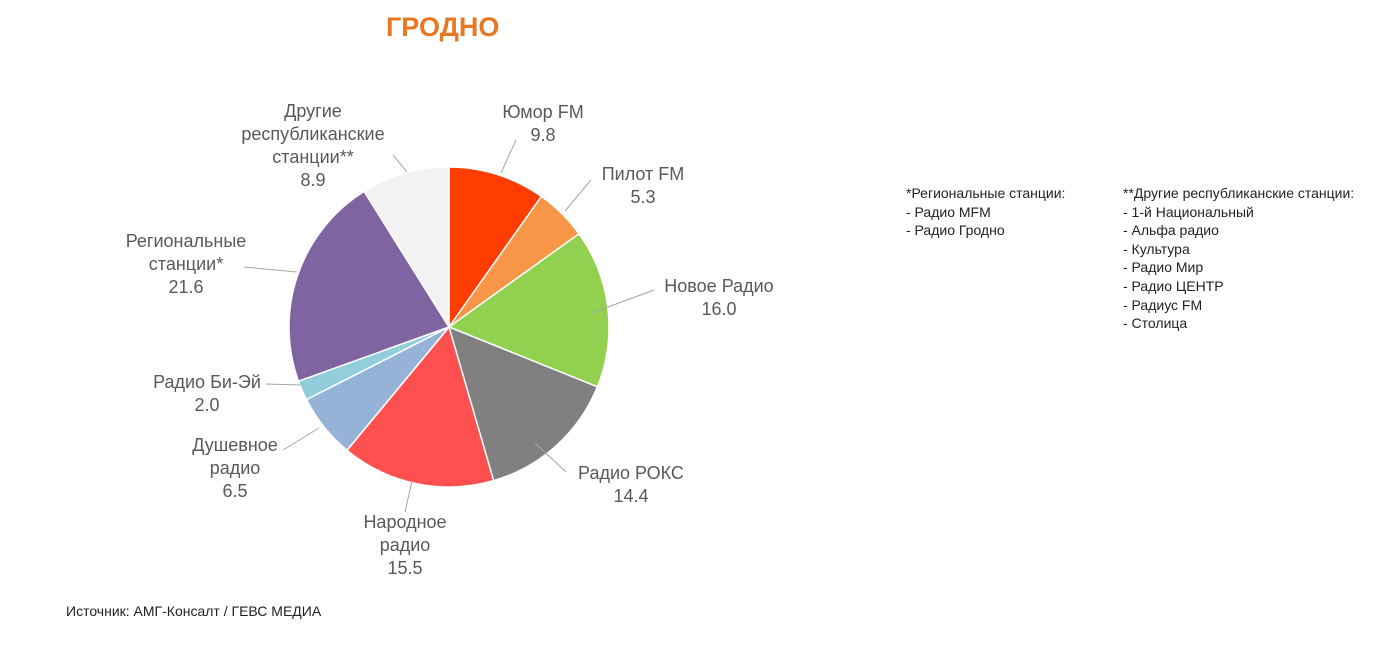 The height and width of the screenshot is (651, 1400). Describe the element at coordinates (1239, 193) in the screenshot. I see `other-note-heading: **Другие республиканские станции:` at that location.